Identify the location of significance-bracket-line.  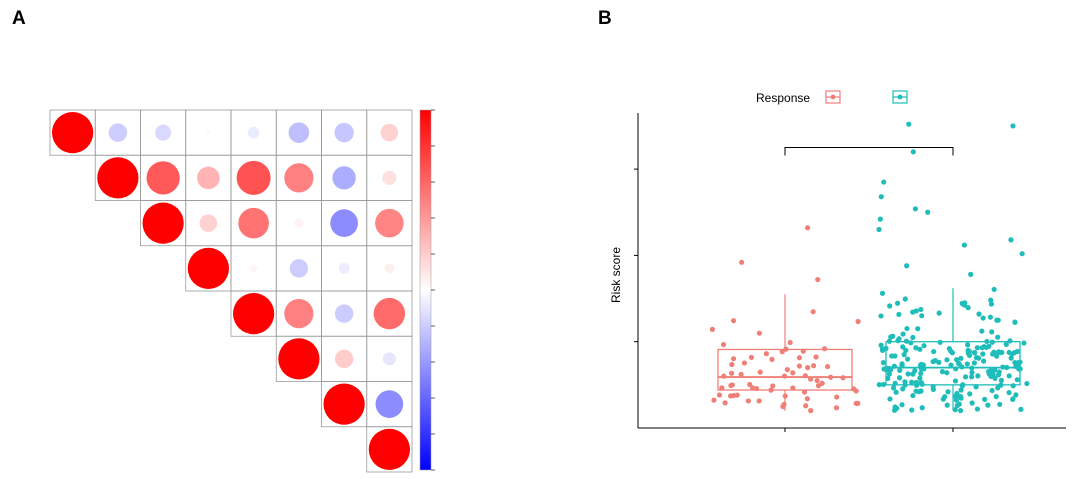
(869, 151).